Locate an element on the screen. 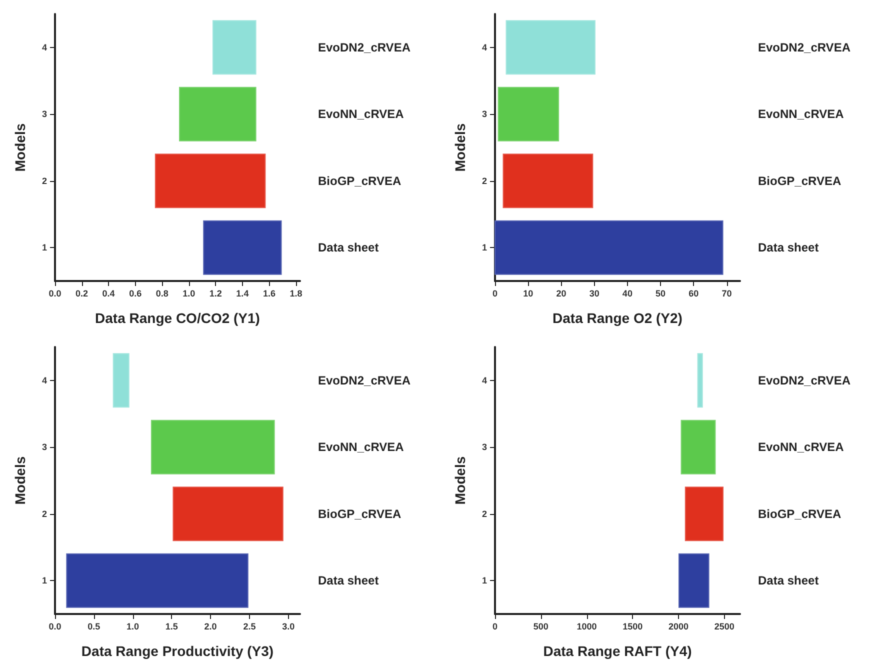 The width and height of the screenshot is (880, 666). x-axis-title: Data Range Productivity (Y3) is located at coordinates (177, 651).